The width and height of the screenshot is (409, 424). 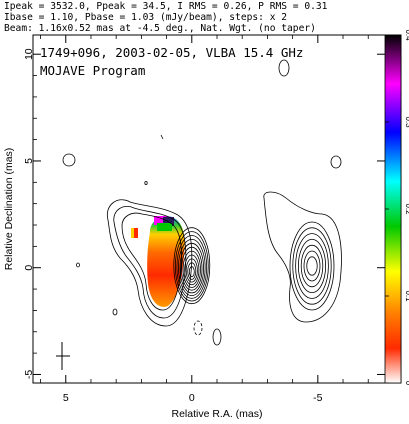 I want to click on blob-tiny-left, so click(x=78, y=265).